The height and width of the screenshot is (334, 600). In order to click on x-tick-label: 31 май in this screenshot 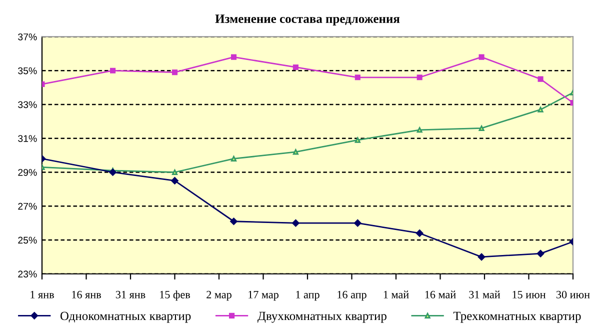, I will do `click(484, 294)`.